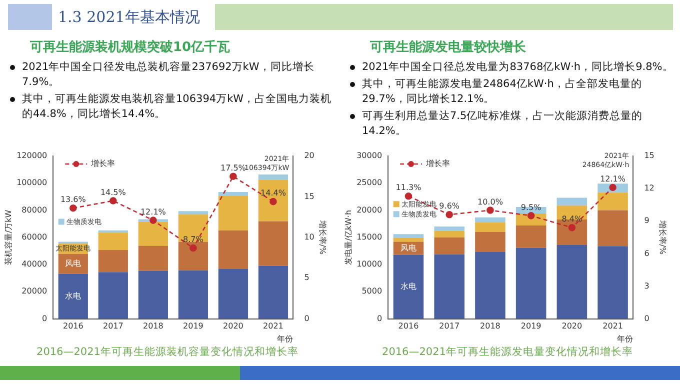 This screenshot has width=680, height=384. Describe the element at coordinates (369, 237) in the screenshot. I see `y-tick-label: 15000` at that location.